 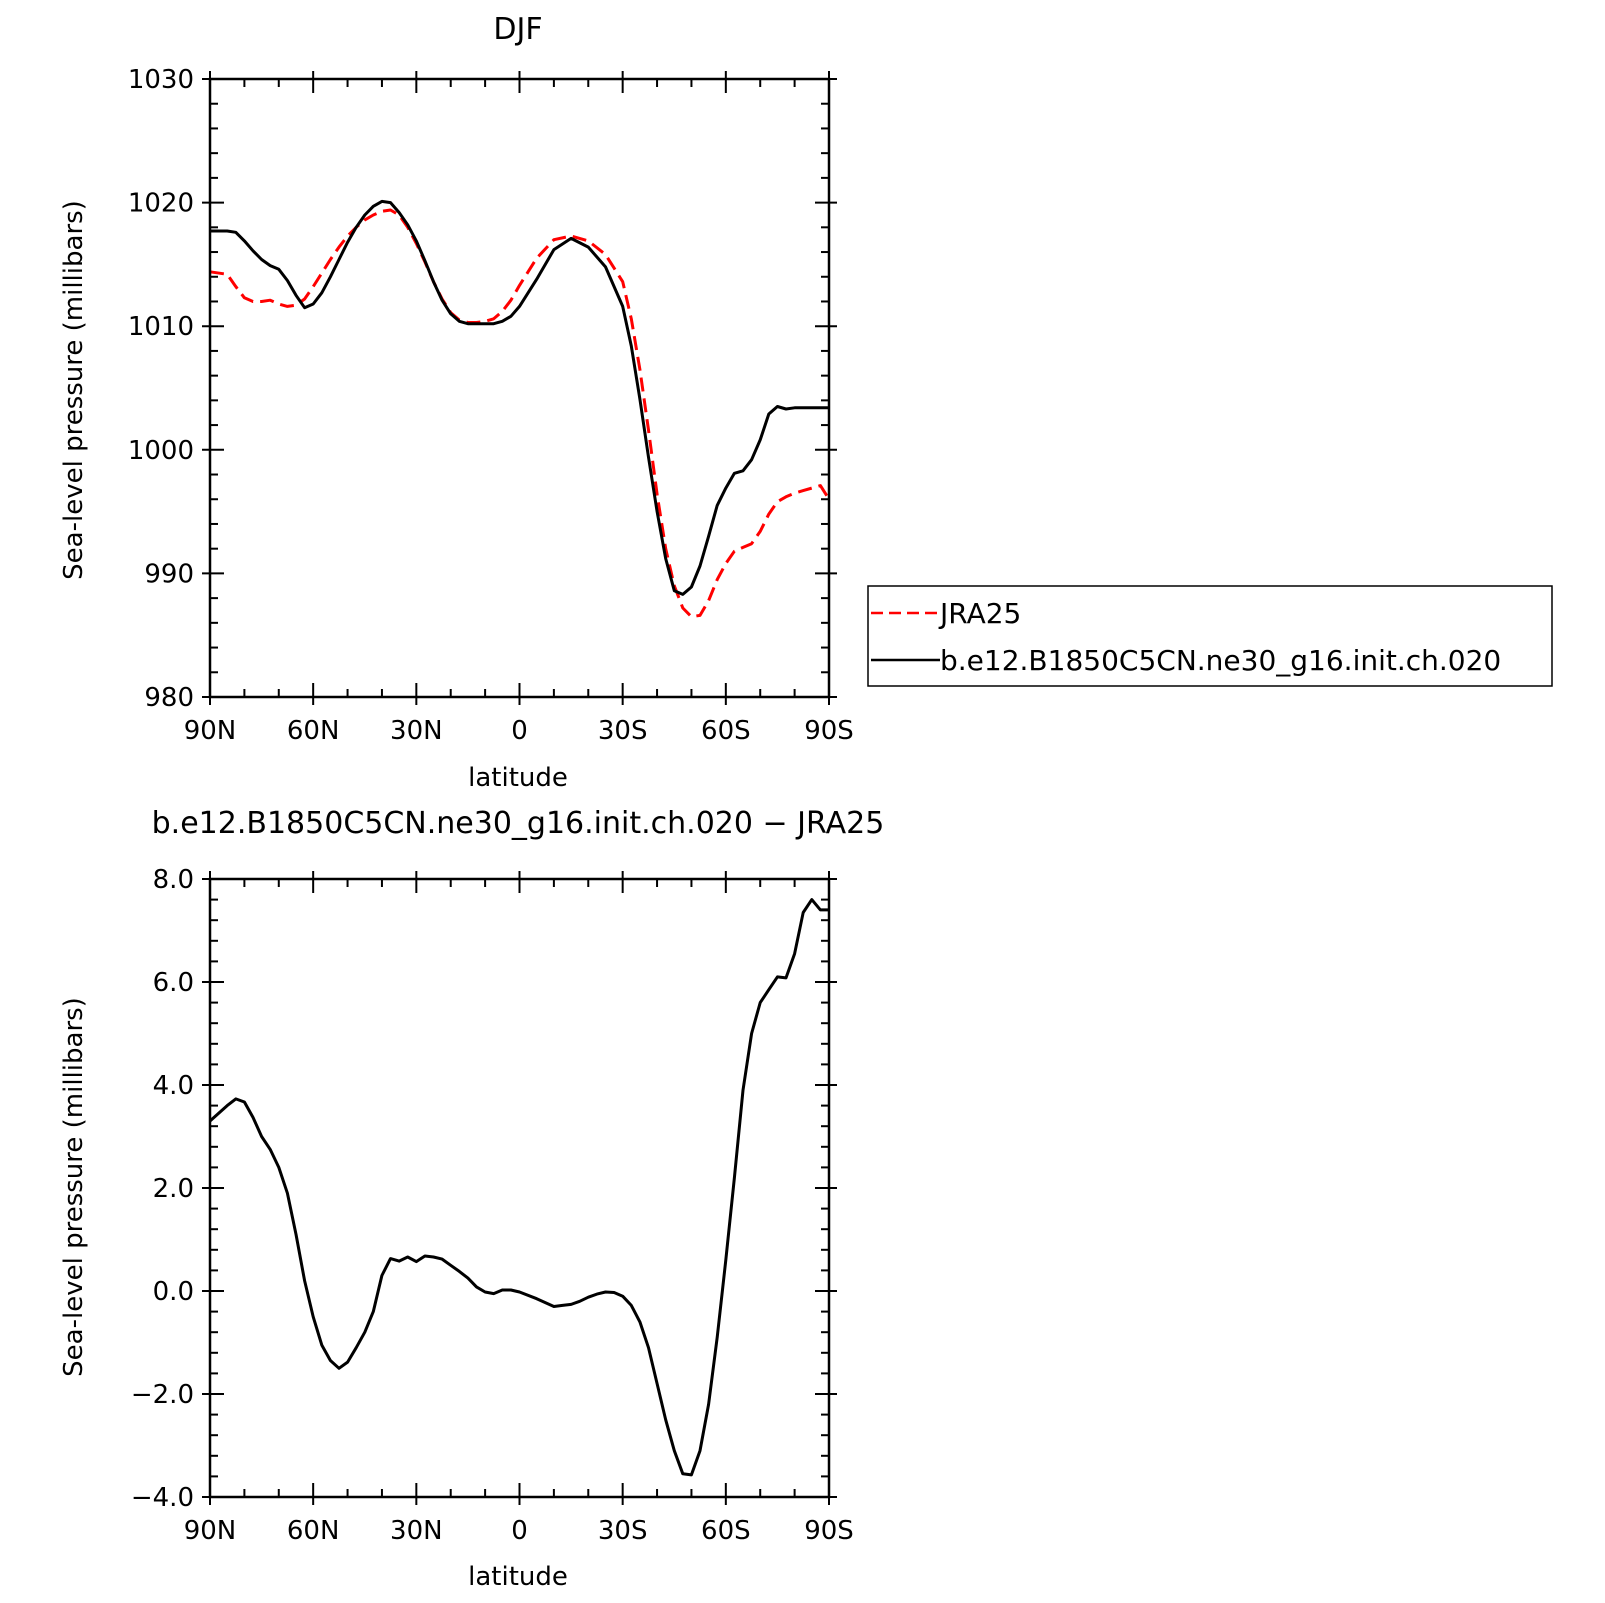 I want to click on panel-top-y-tick-label: 1020, so click(x=161, y=204).